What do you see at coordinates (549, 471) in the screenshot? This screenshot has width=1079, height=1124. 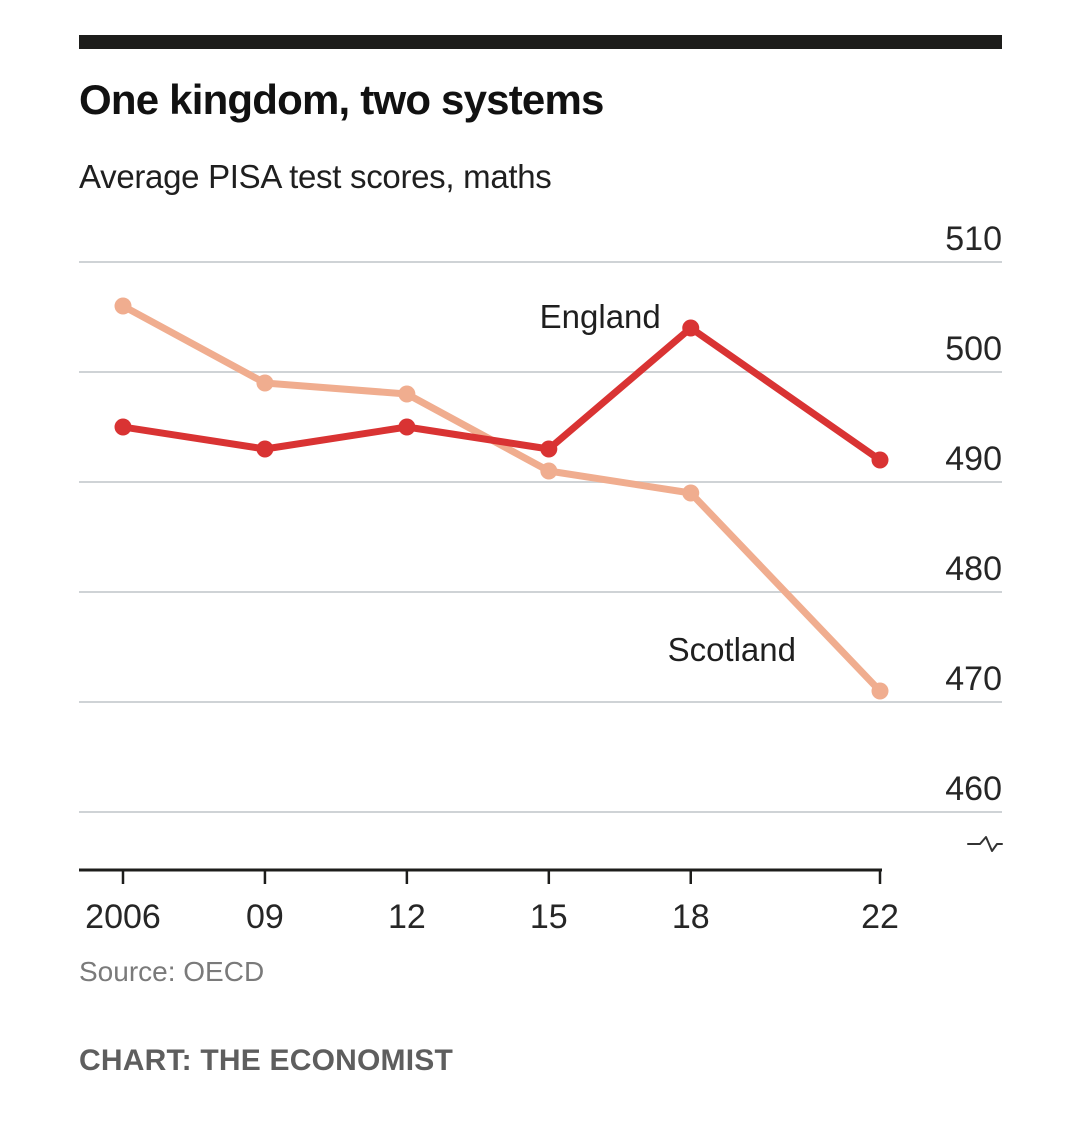 I see `data-point-scotland-2015` at bounding box center [549, 471].